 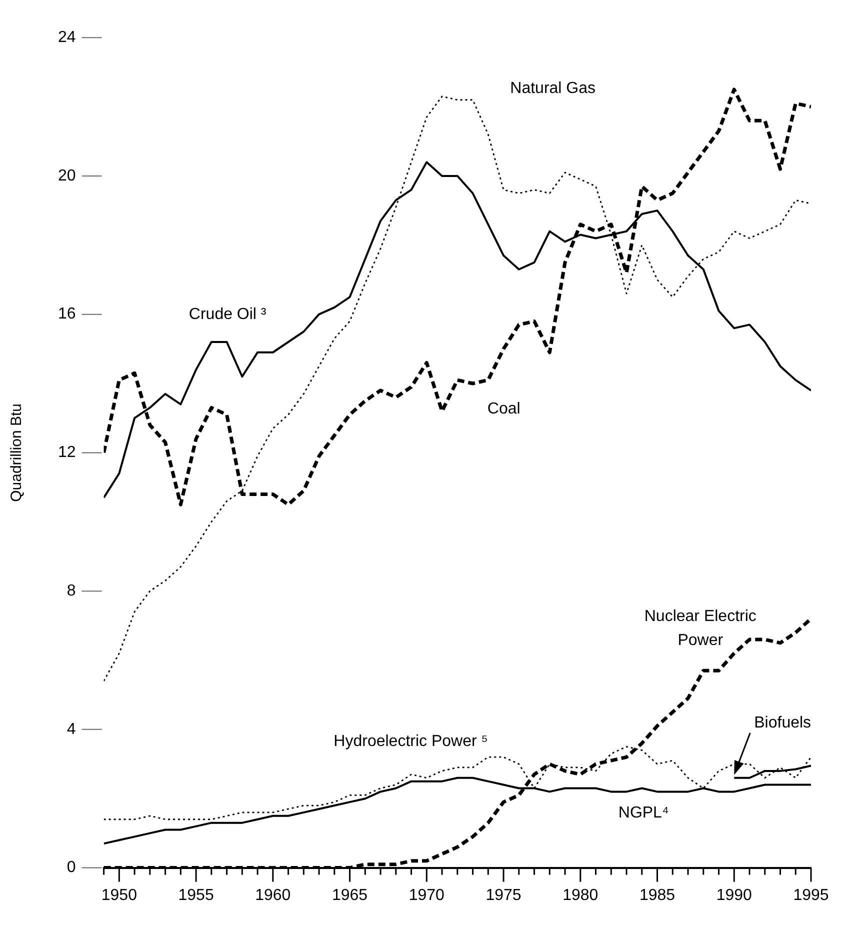 I want to click on series-label: Coal, so click(x=503, y=409).